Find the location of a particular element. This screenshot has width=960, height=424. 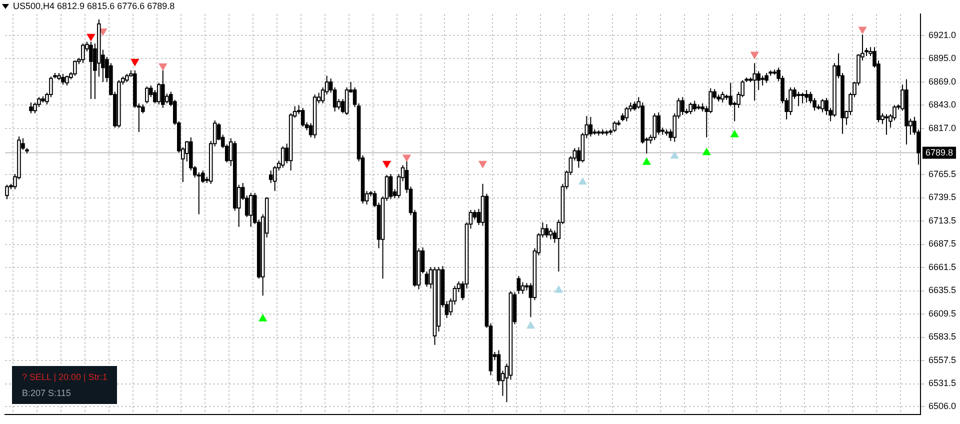

y-tick-label: 6531.5 is located at coordinates (942, 383).